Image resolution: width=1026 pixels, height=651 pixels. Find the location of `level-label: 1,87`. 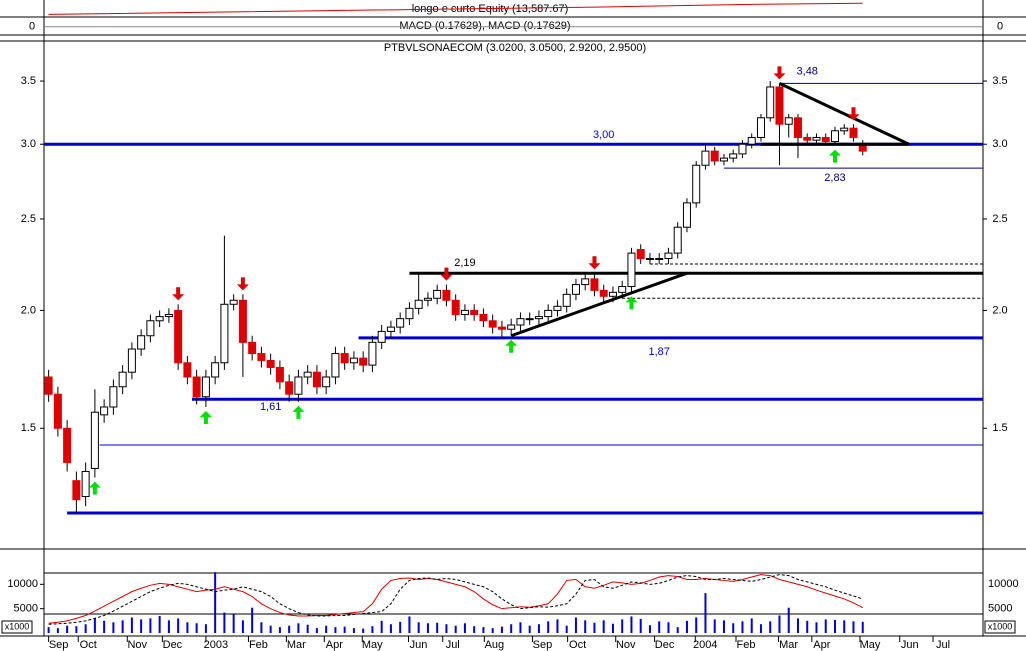

level-label: 1,87 is located at coordinates (658, 352).